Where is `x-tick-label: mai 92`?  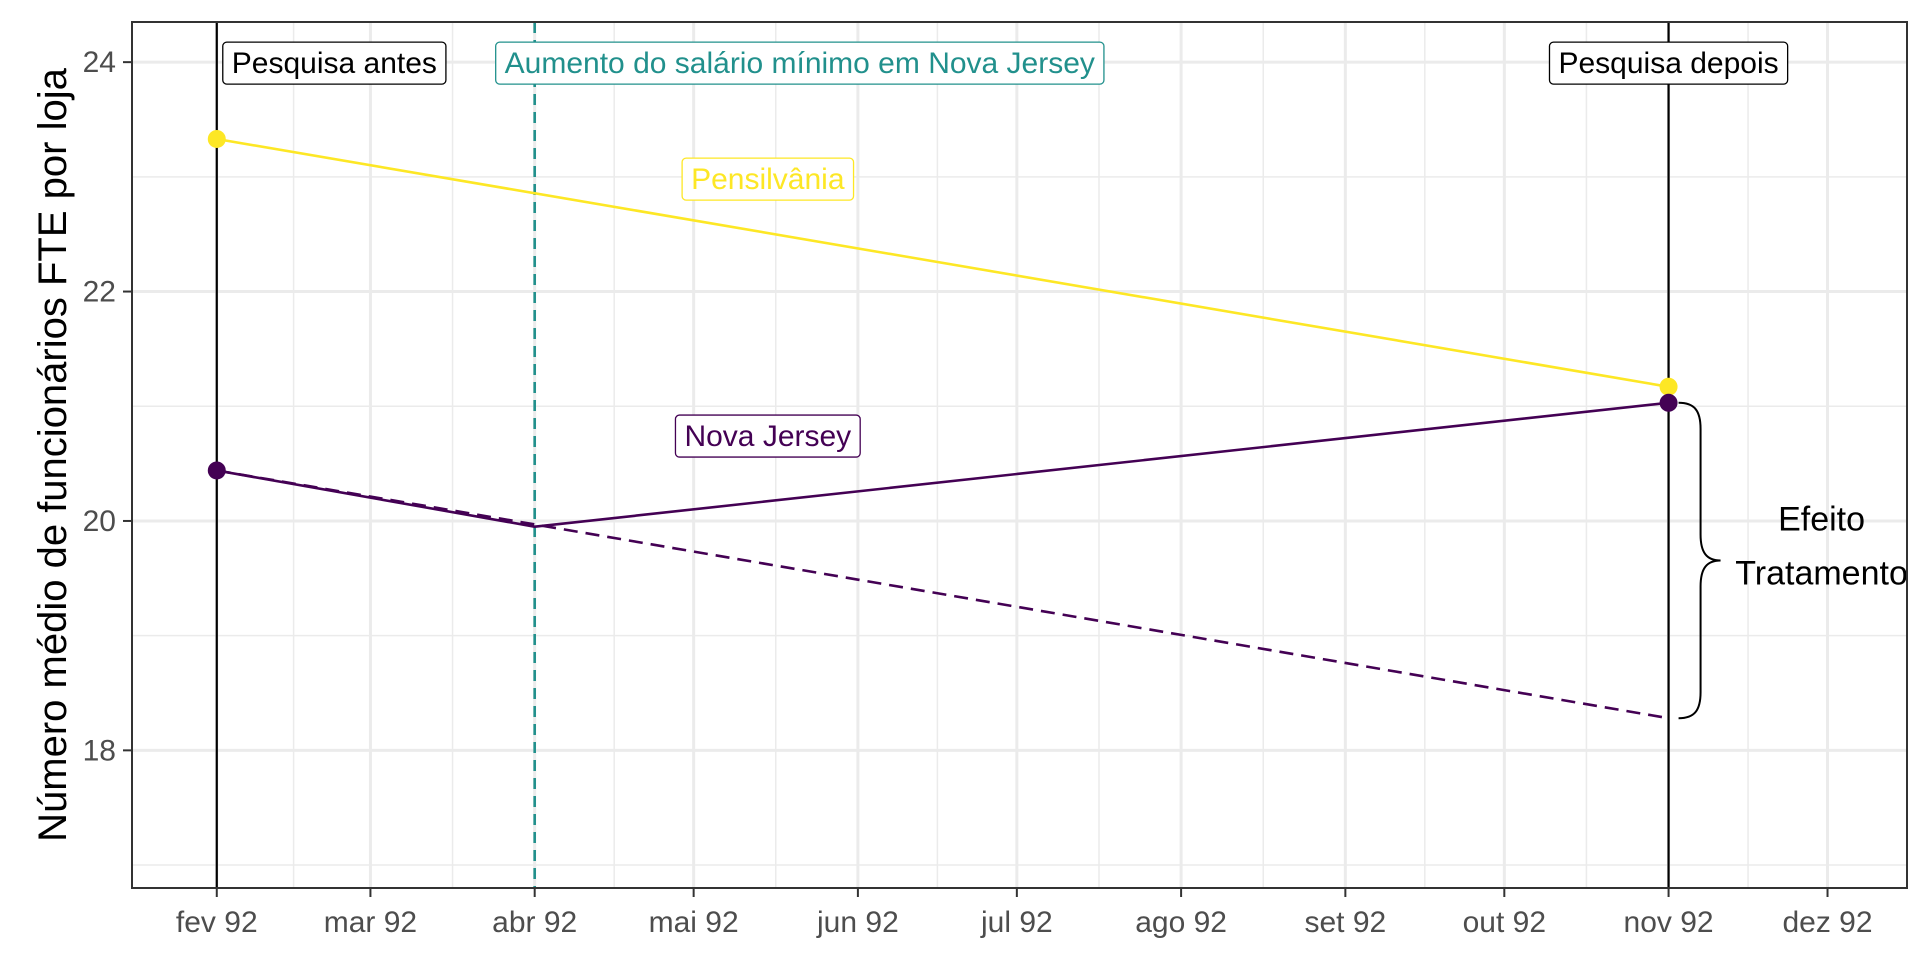 x-tick-label: mai 92 is located at coordinates (694, 922).